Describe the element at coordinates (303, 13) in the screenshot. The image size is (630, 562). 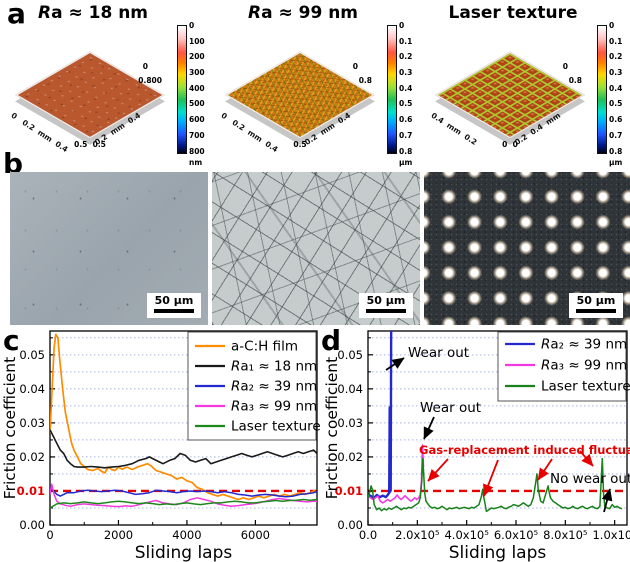
I see `surface-title-ra99: Ra ≈ 99 nm` at that location.